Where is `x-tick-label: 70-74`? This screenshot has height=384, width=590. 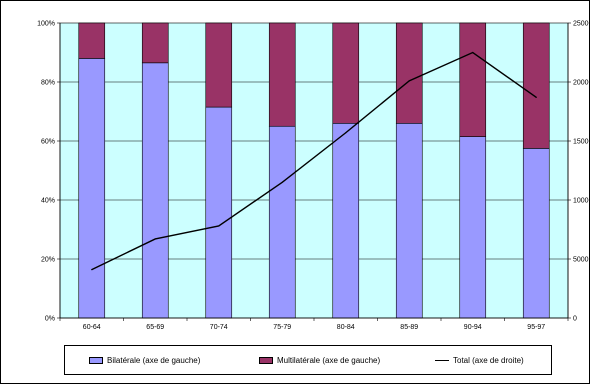 x-tick-label: 70-74 is located at coordinates (219, 327).